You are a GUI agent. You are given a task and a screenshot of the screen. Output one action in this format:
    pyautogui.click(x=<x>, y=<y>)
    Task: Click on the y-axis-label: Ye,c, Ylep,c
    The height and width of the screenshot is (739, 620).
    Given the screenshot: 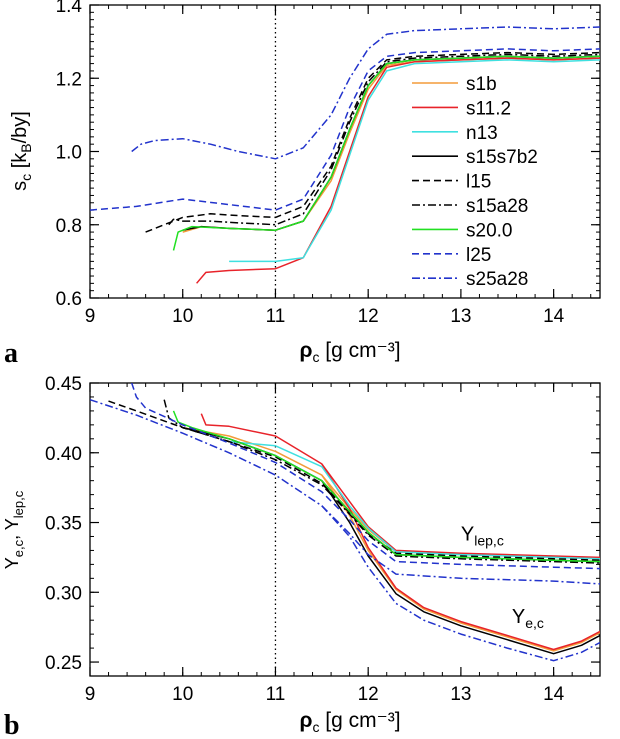 What is the action you would take?
    pyautogui.click(x=14, y=529)
    